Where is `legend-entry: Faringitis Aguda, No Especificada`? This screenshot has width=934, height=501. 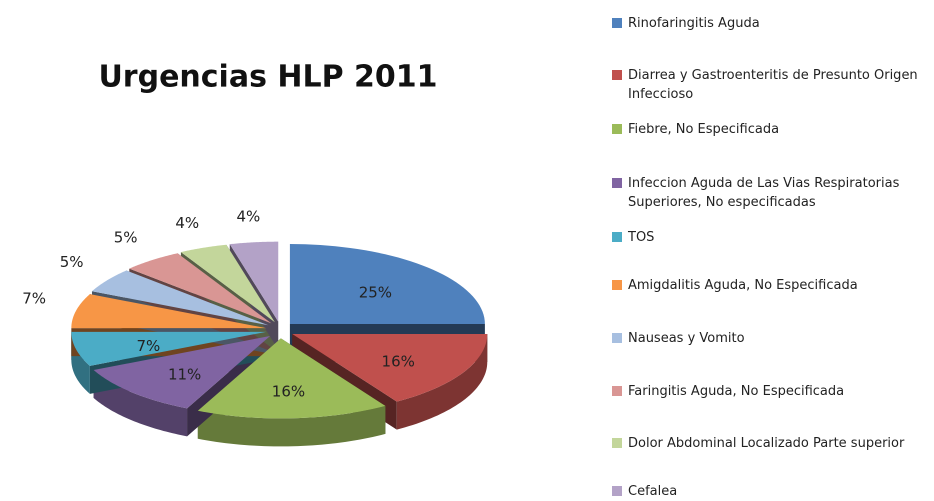 legend-entry: Faringitis Aguda, No Especificada is located at coordinates (767, 391).